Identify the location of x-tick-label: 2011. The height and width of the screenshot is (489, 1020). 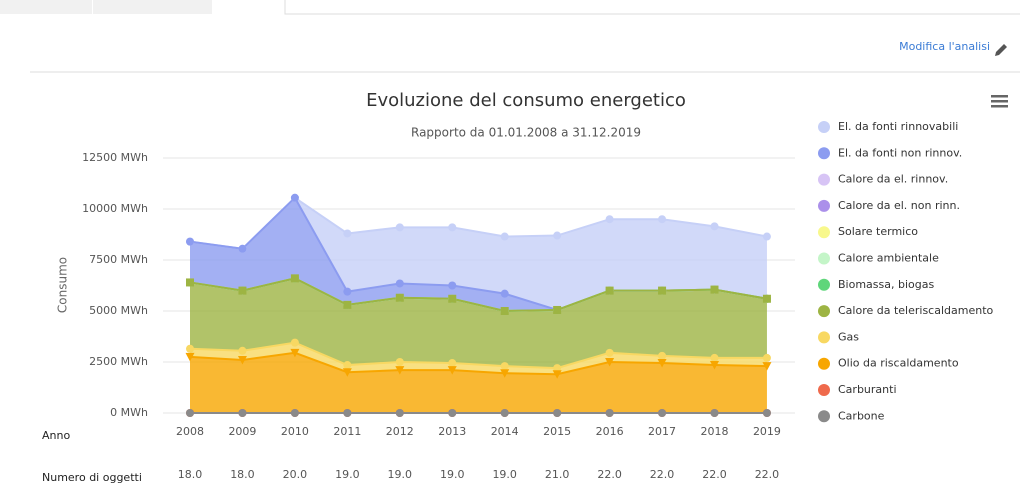
(347, 431).